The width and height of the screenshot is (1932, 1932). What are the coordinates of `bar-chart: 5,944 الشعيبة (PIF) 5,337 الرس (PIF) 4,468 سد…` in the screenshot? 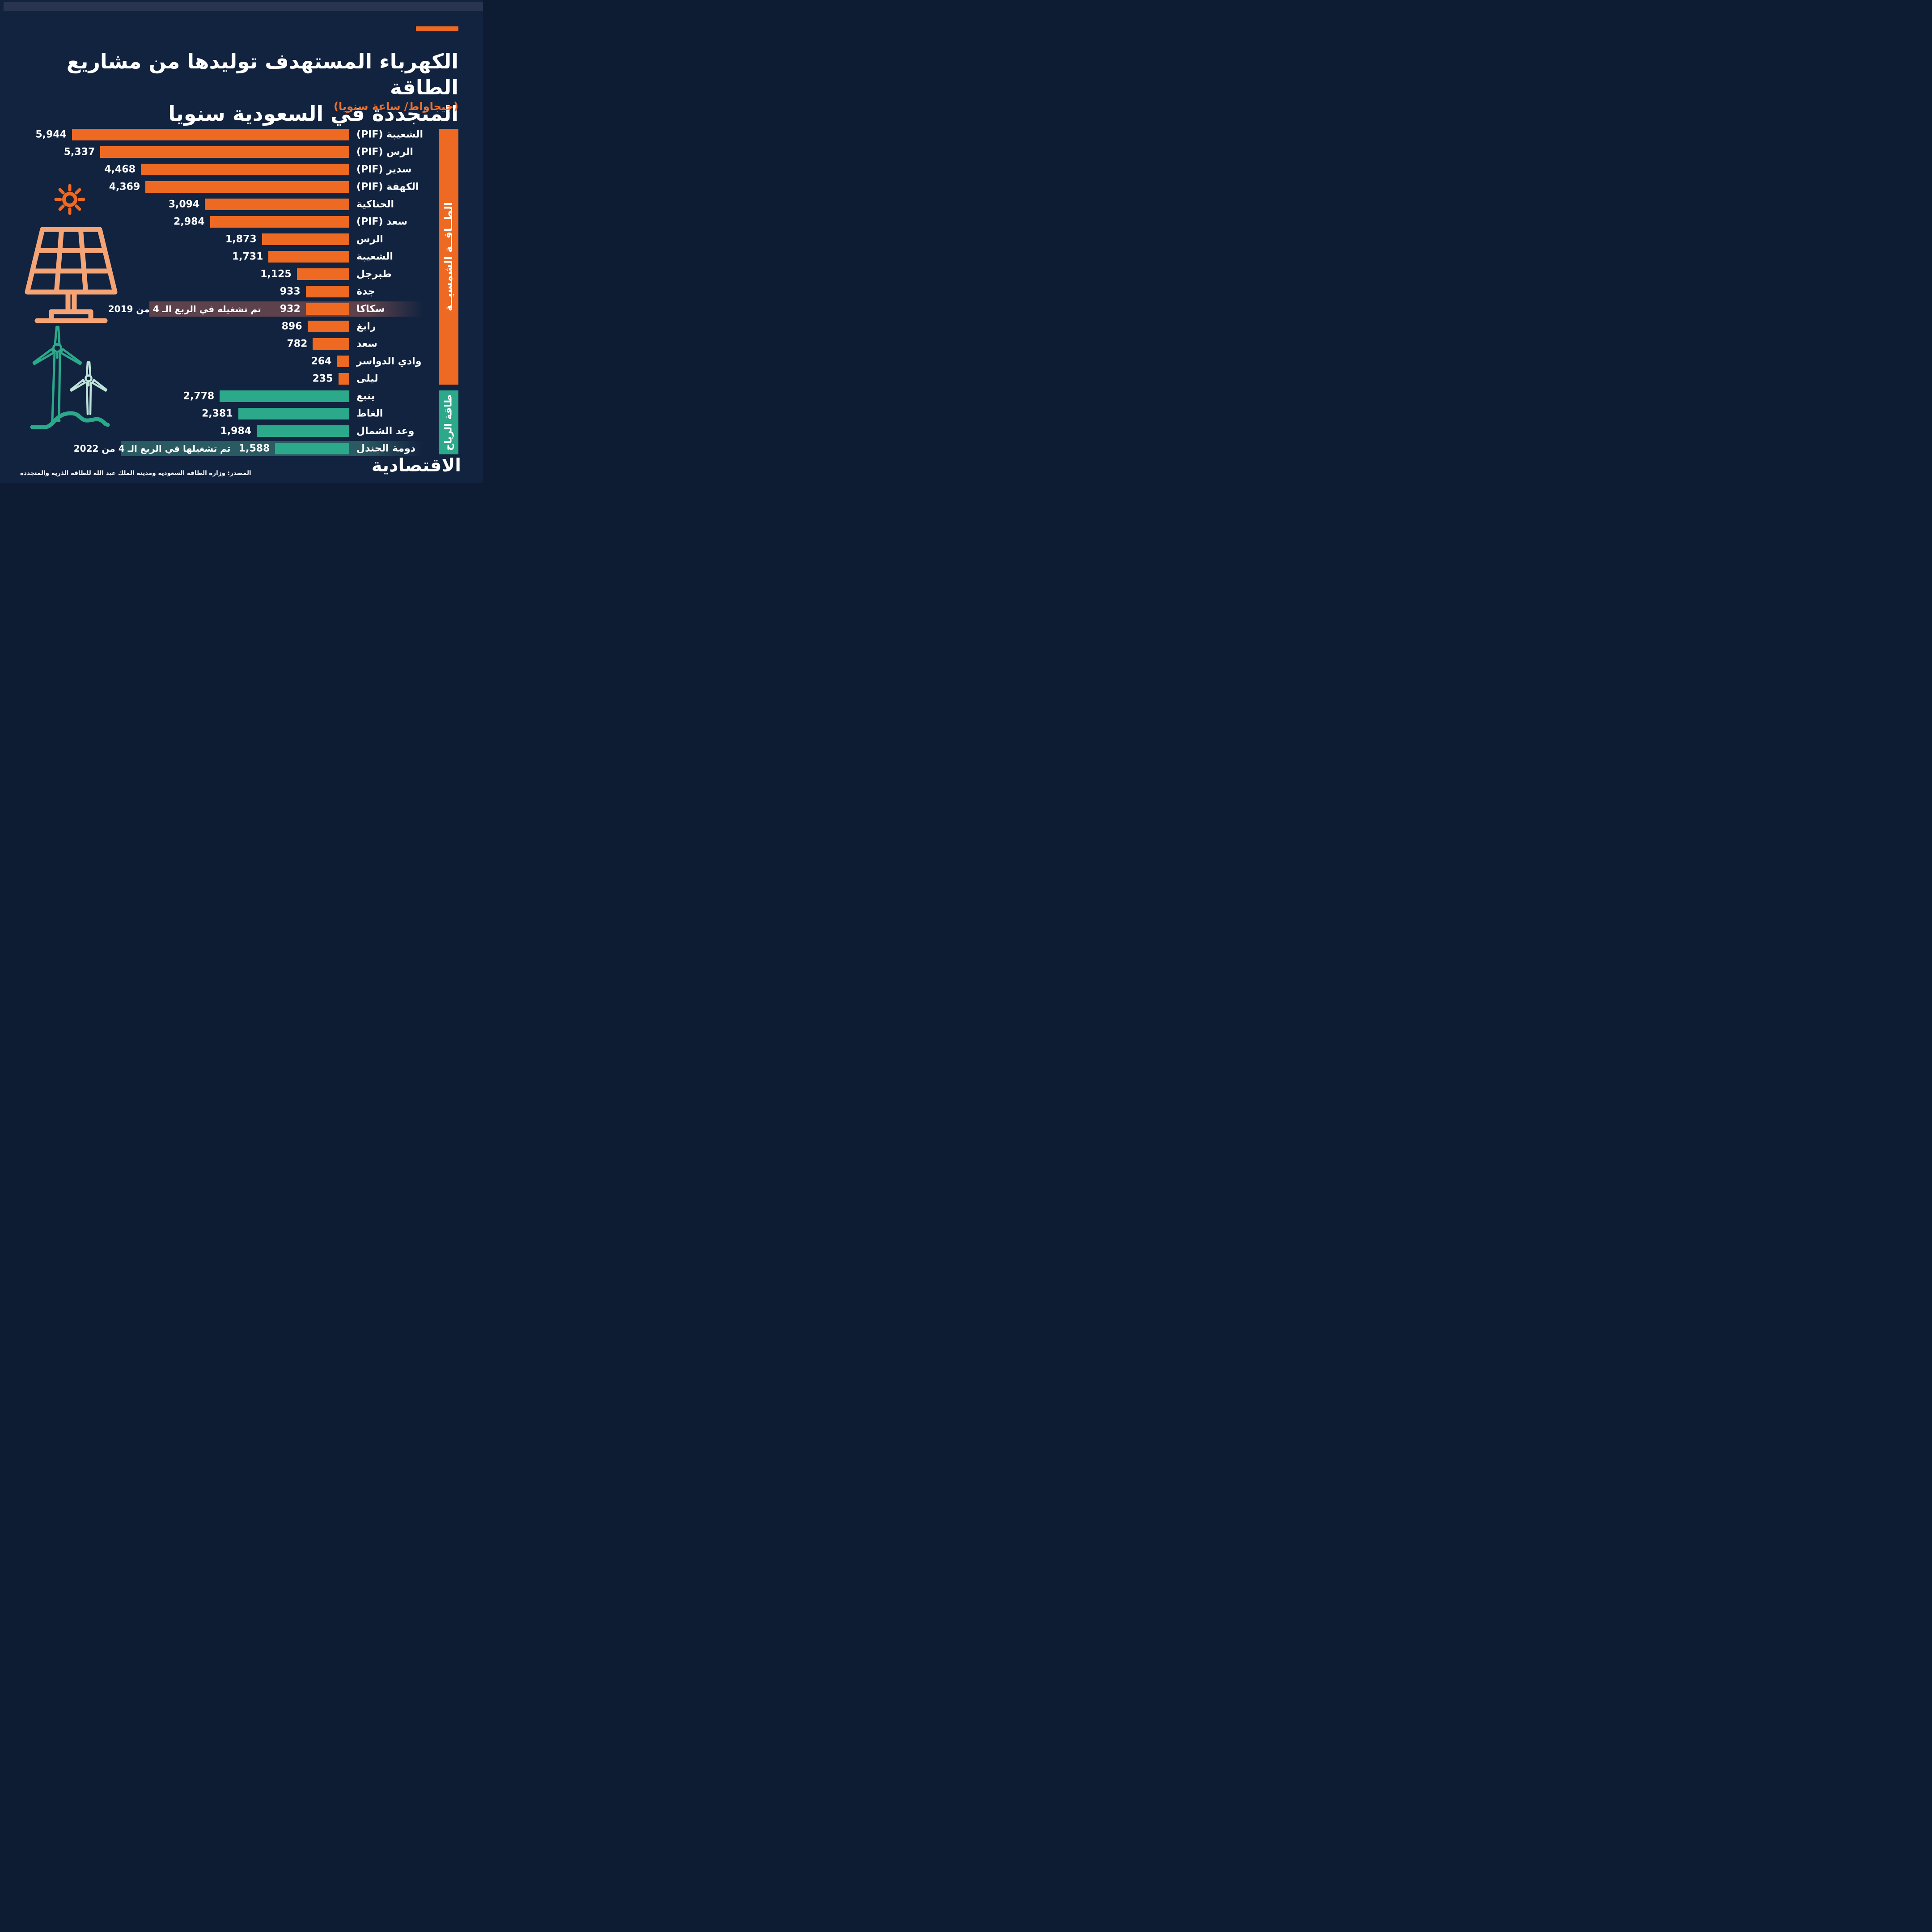 It's located at (241, 241).